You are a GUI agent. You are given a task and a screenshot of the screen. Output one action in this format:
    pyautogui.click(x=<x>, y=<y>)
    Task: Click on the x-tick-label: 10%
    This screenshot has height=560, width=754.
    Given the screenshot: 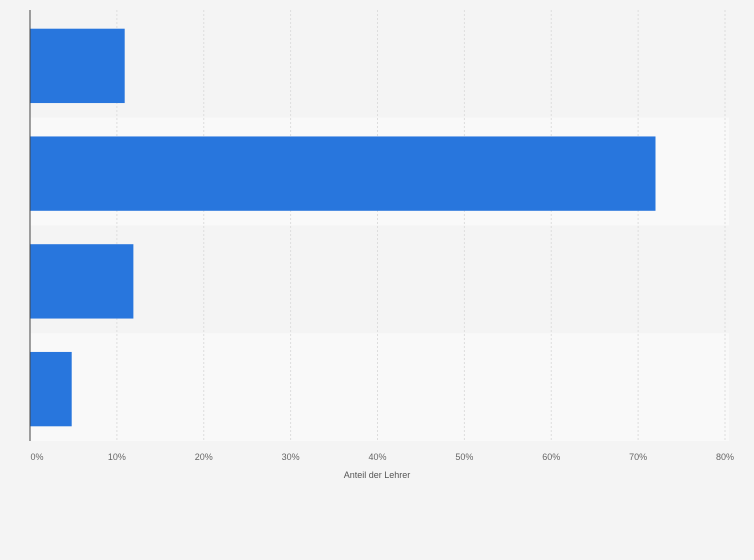 What is the action you would take?
    pyautogui.click(x=117, y=457)
    